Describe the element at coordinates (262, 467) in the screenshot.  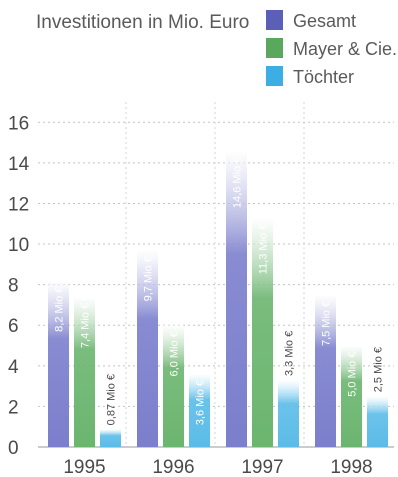
I see `x-tick-label: 1997` at that location.